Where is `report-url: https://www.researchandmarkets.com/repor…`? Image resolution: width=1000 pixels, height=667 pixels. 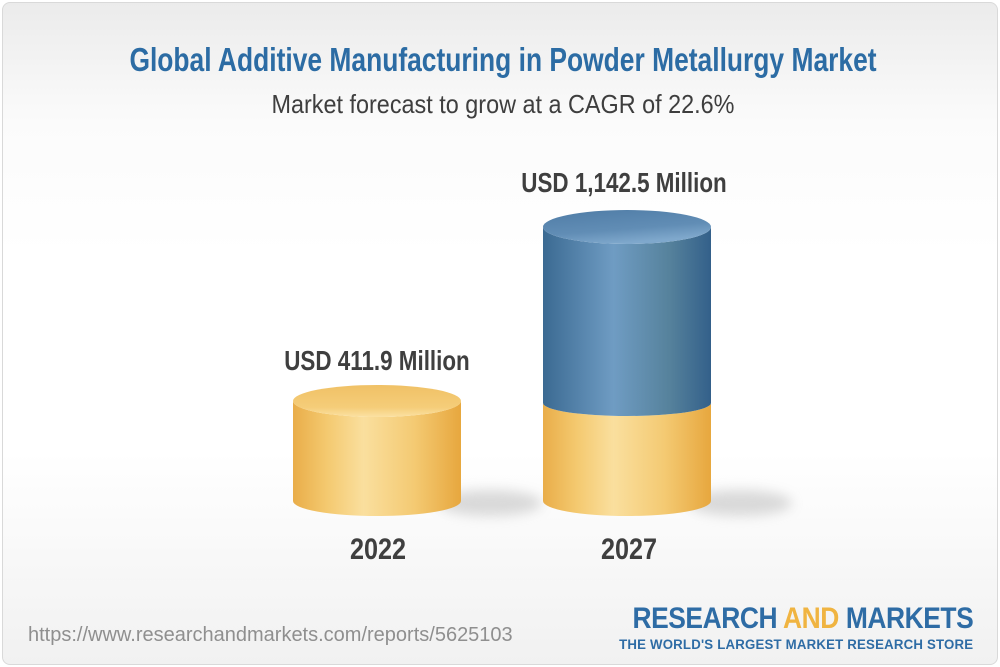
report-url: https://www.researchandmarkets.com/repor… is located at coordinates (270, 635).